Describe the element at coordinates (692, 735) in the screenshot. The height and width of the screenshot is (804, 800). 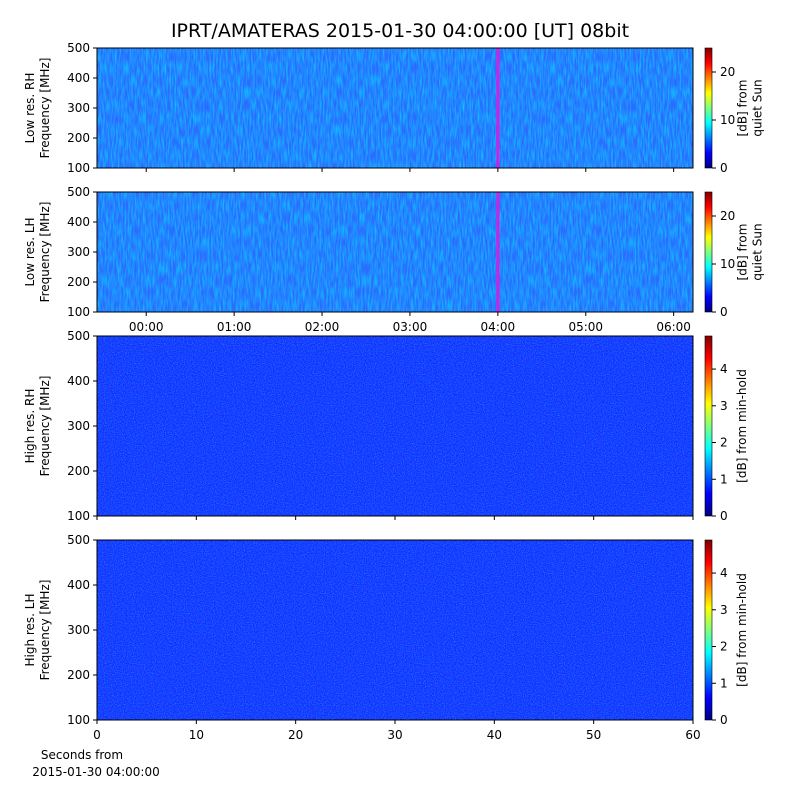
I see `x-tick-label: 60` at that location.